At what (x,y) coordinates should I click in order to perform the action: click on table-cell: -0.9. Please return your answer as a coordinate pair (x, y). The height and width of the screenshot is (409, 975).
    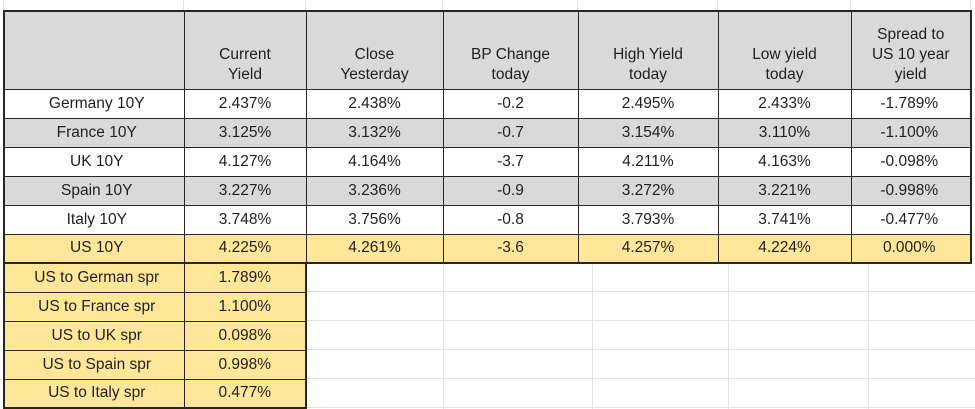
    Looking at the image, I should click on (510, 190).